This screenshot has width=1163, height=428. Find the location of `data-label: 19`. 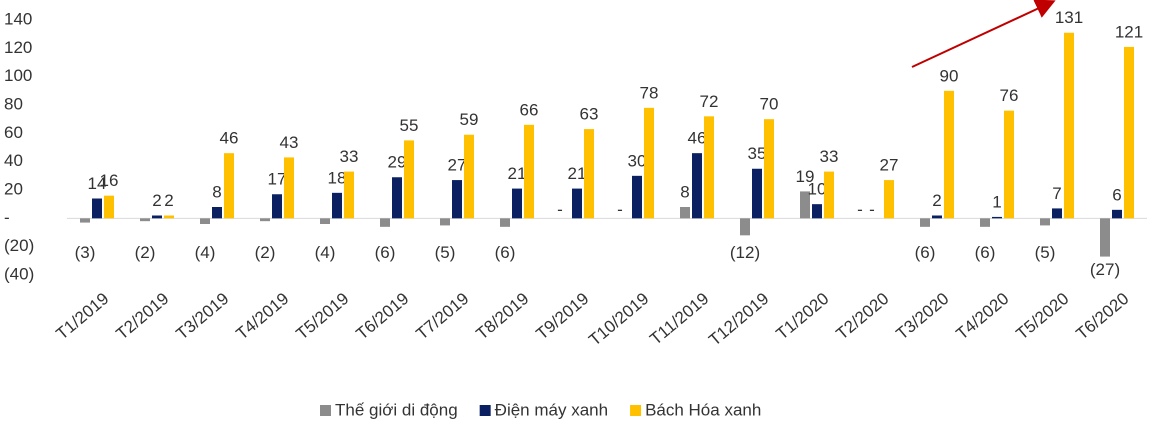

data-label: 19 is located at coordinates (805, 176).